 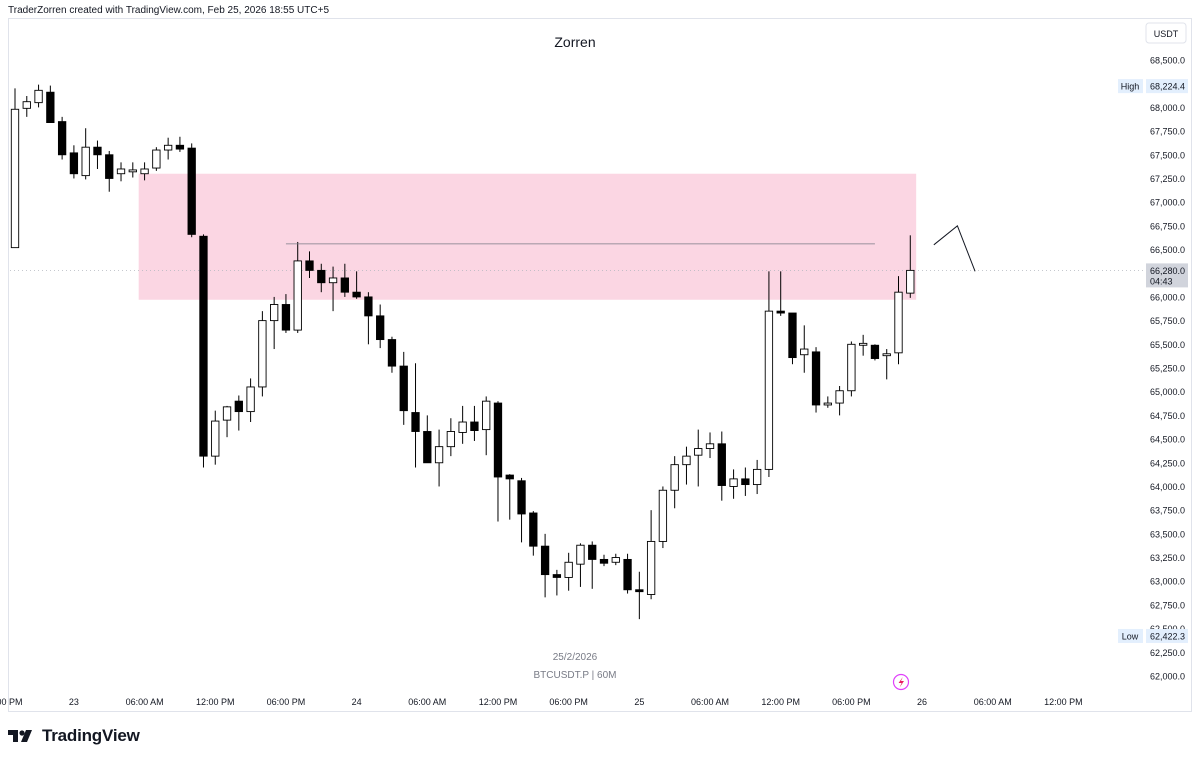 I want to click on lightning-icon, so click(x=901, y=682).